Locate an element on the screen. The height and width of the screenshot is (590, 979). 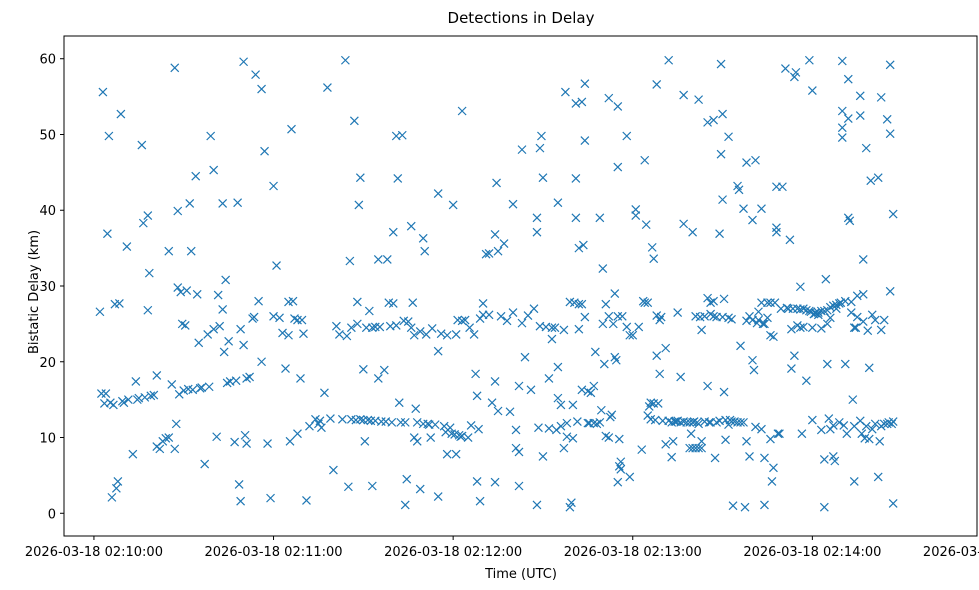
y-tick-label: 20 is located at coordinates (47, 363).